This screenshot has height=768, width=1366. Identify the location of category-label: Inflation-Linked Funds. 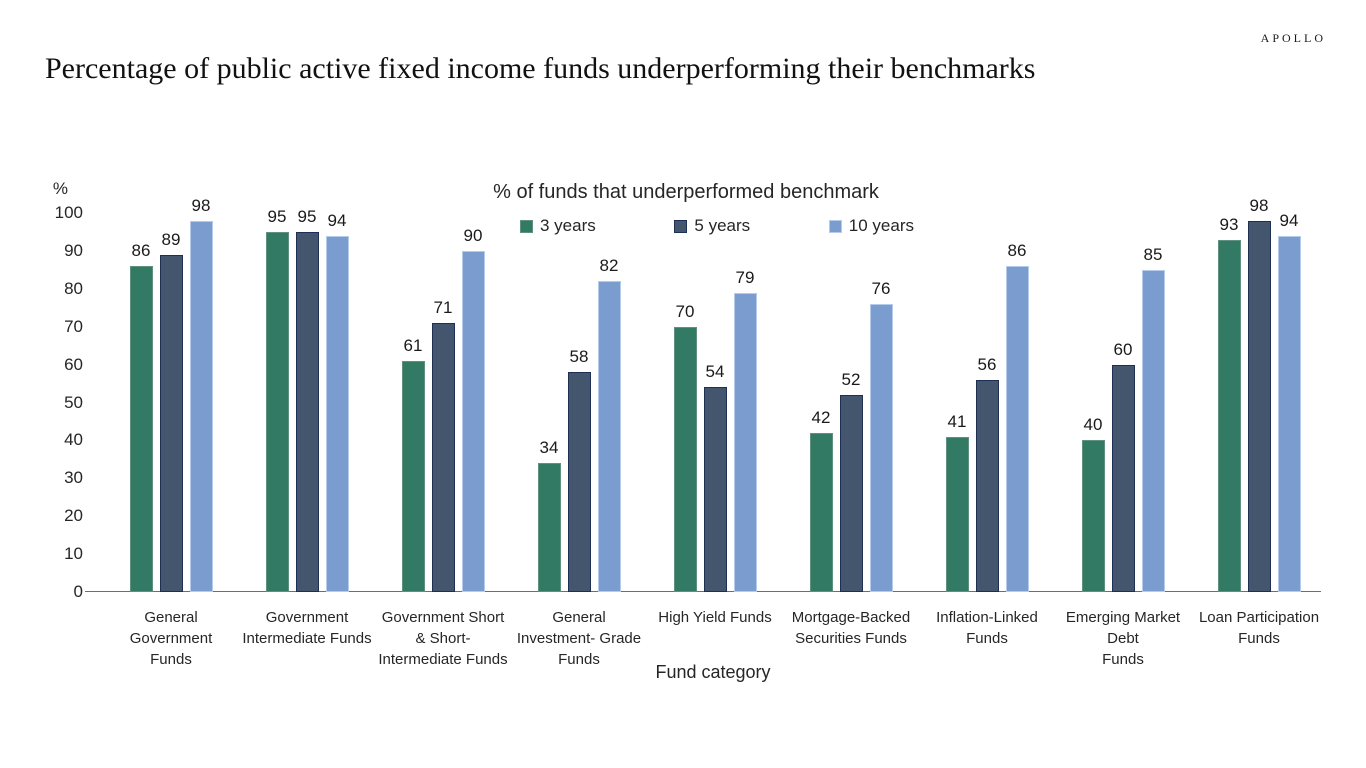
(987, 628).